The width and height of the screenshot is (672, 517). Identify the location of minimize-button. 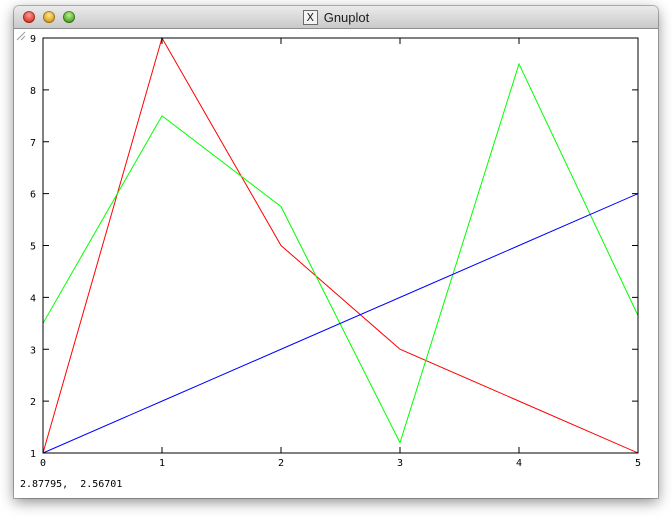
(49, 17).